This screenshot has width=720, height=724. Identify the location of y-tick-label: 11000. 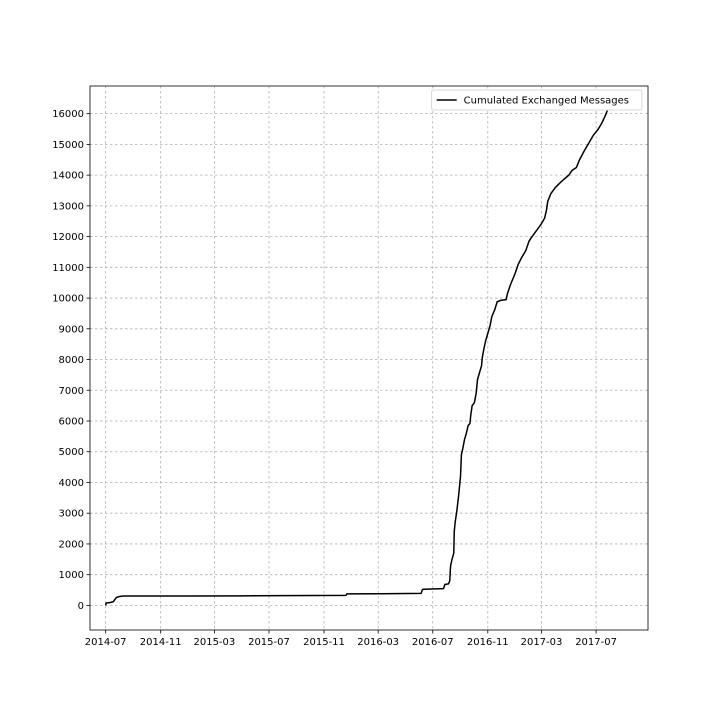
(68, 268).